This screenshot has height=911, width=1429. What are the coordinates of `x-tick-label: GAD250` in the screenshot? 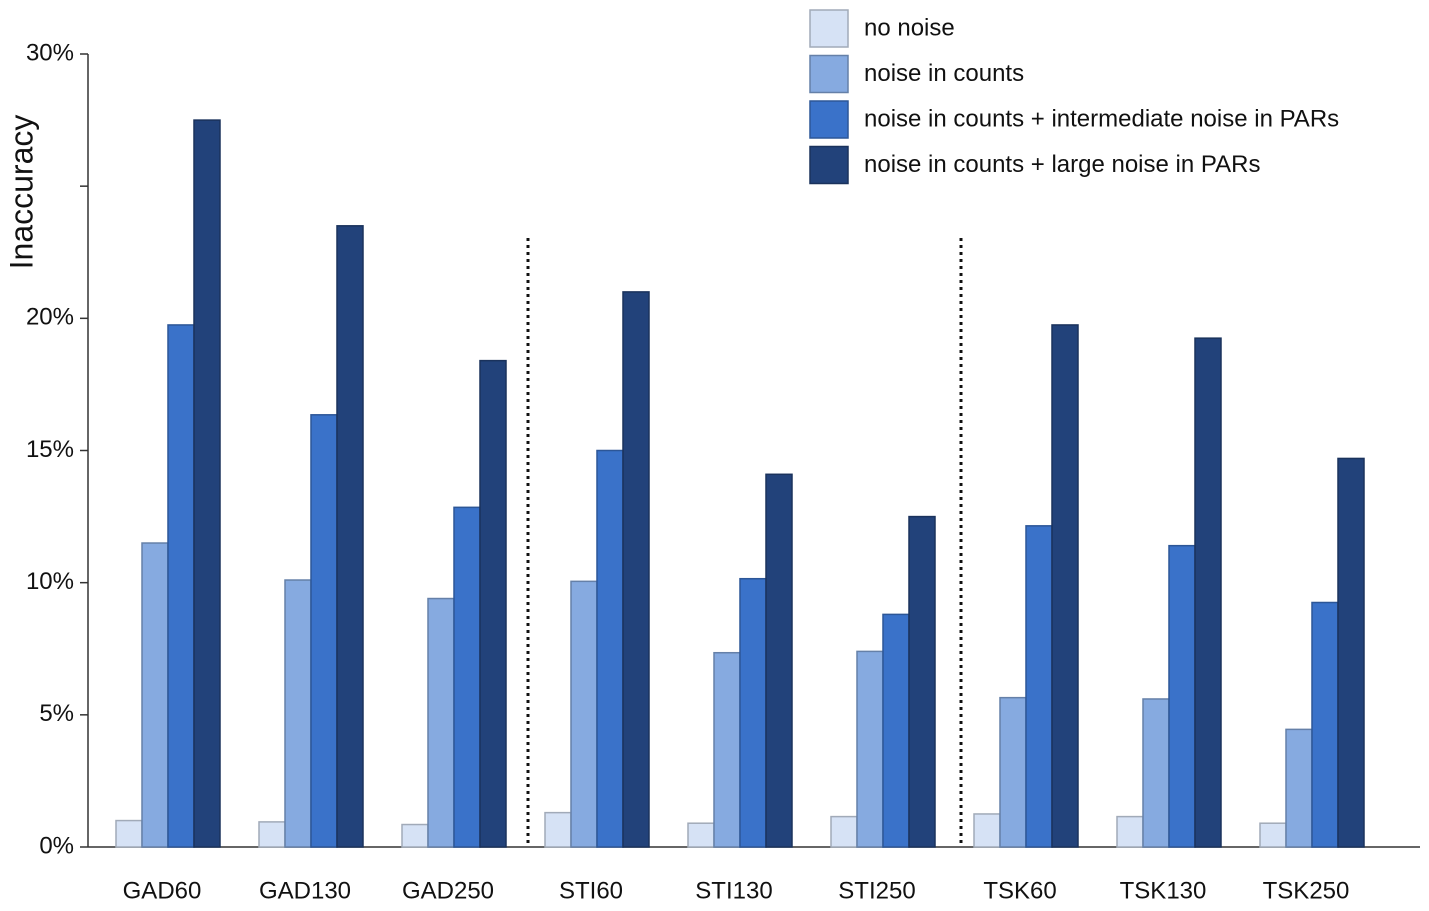 It's located at (448, 890).